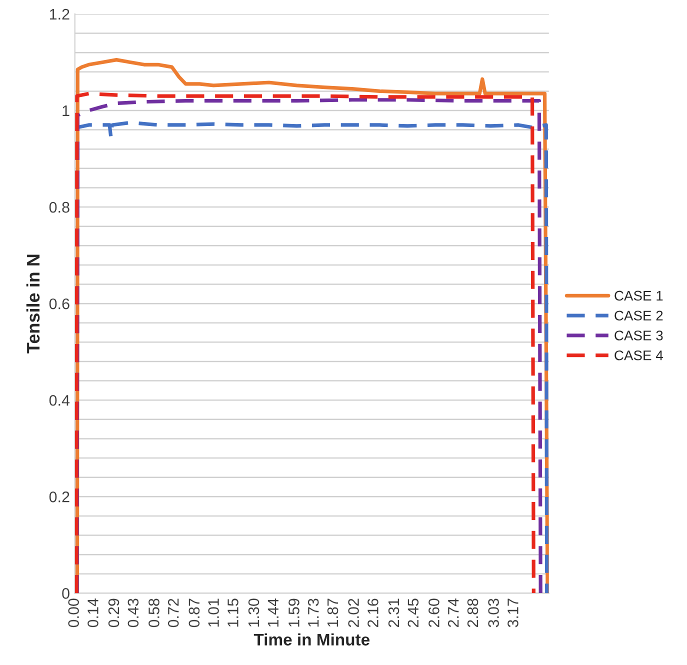 Image resolution: width=687 pixels, height=665 pixels. Describe the element at coordinates (493, 613) in the screenshot. I see `x-tick-label: 3.03` at that location.